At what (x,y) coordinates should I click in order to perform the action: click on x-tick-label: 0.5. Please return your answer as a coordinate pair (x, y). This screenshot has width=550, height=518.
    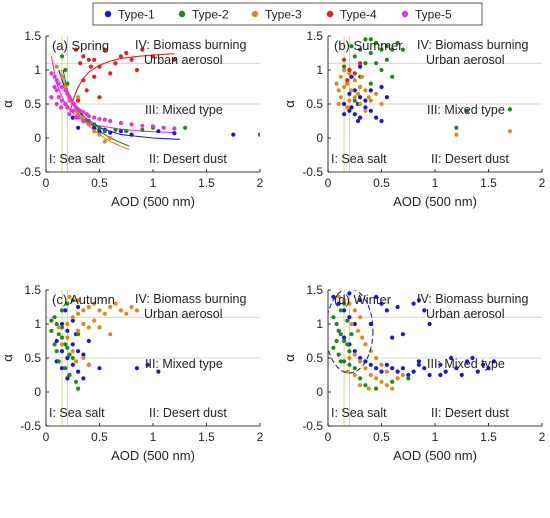
    Looking at the image, I should click on (99, 183).